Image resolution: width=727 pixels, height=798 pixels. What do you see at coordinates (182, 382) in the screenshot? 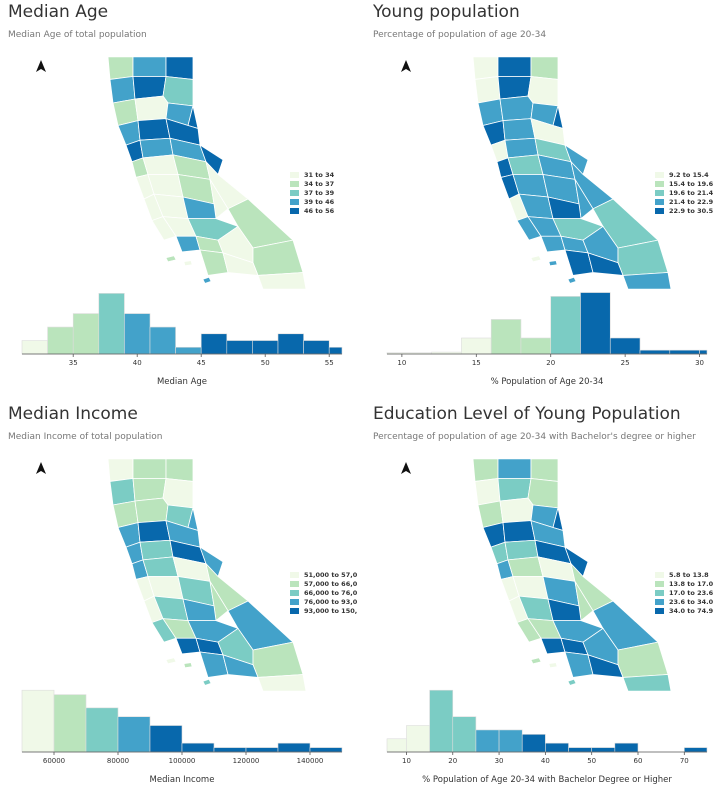
I see `x-axis-label: Median Age` at bounding box center [182, 382].